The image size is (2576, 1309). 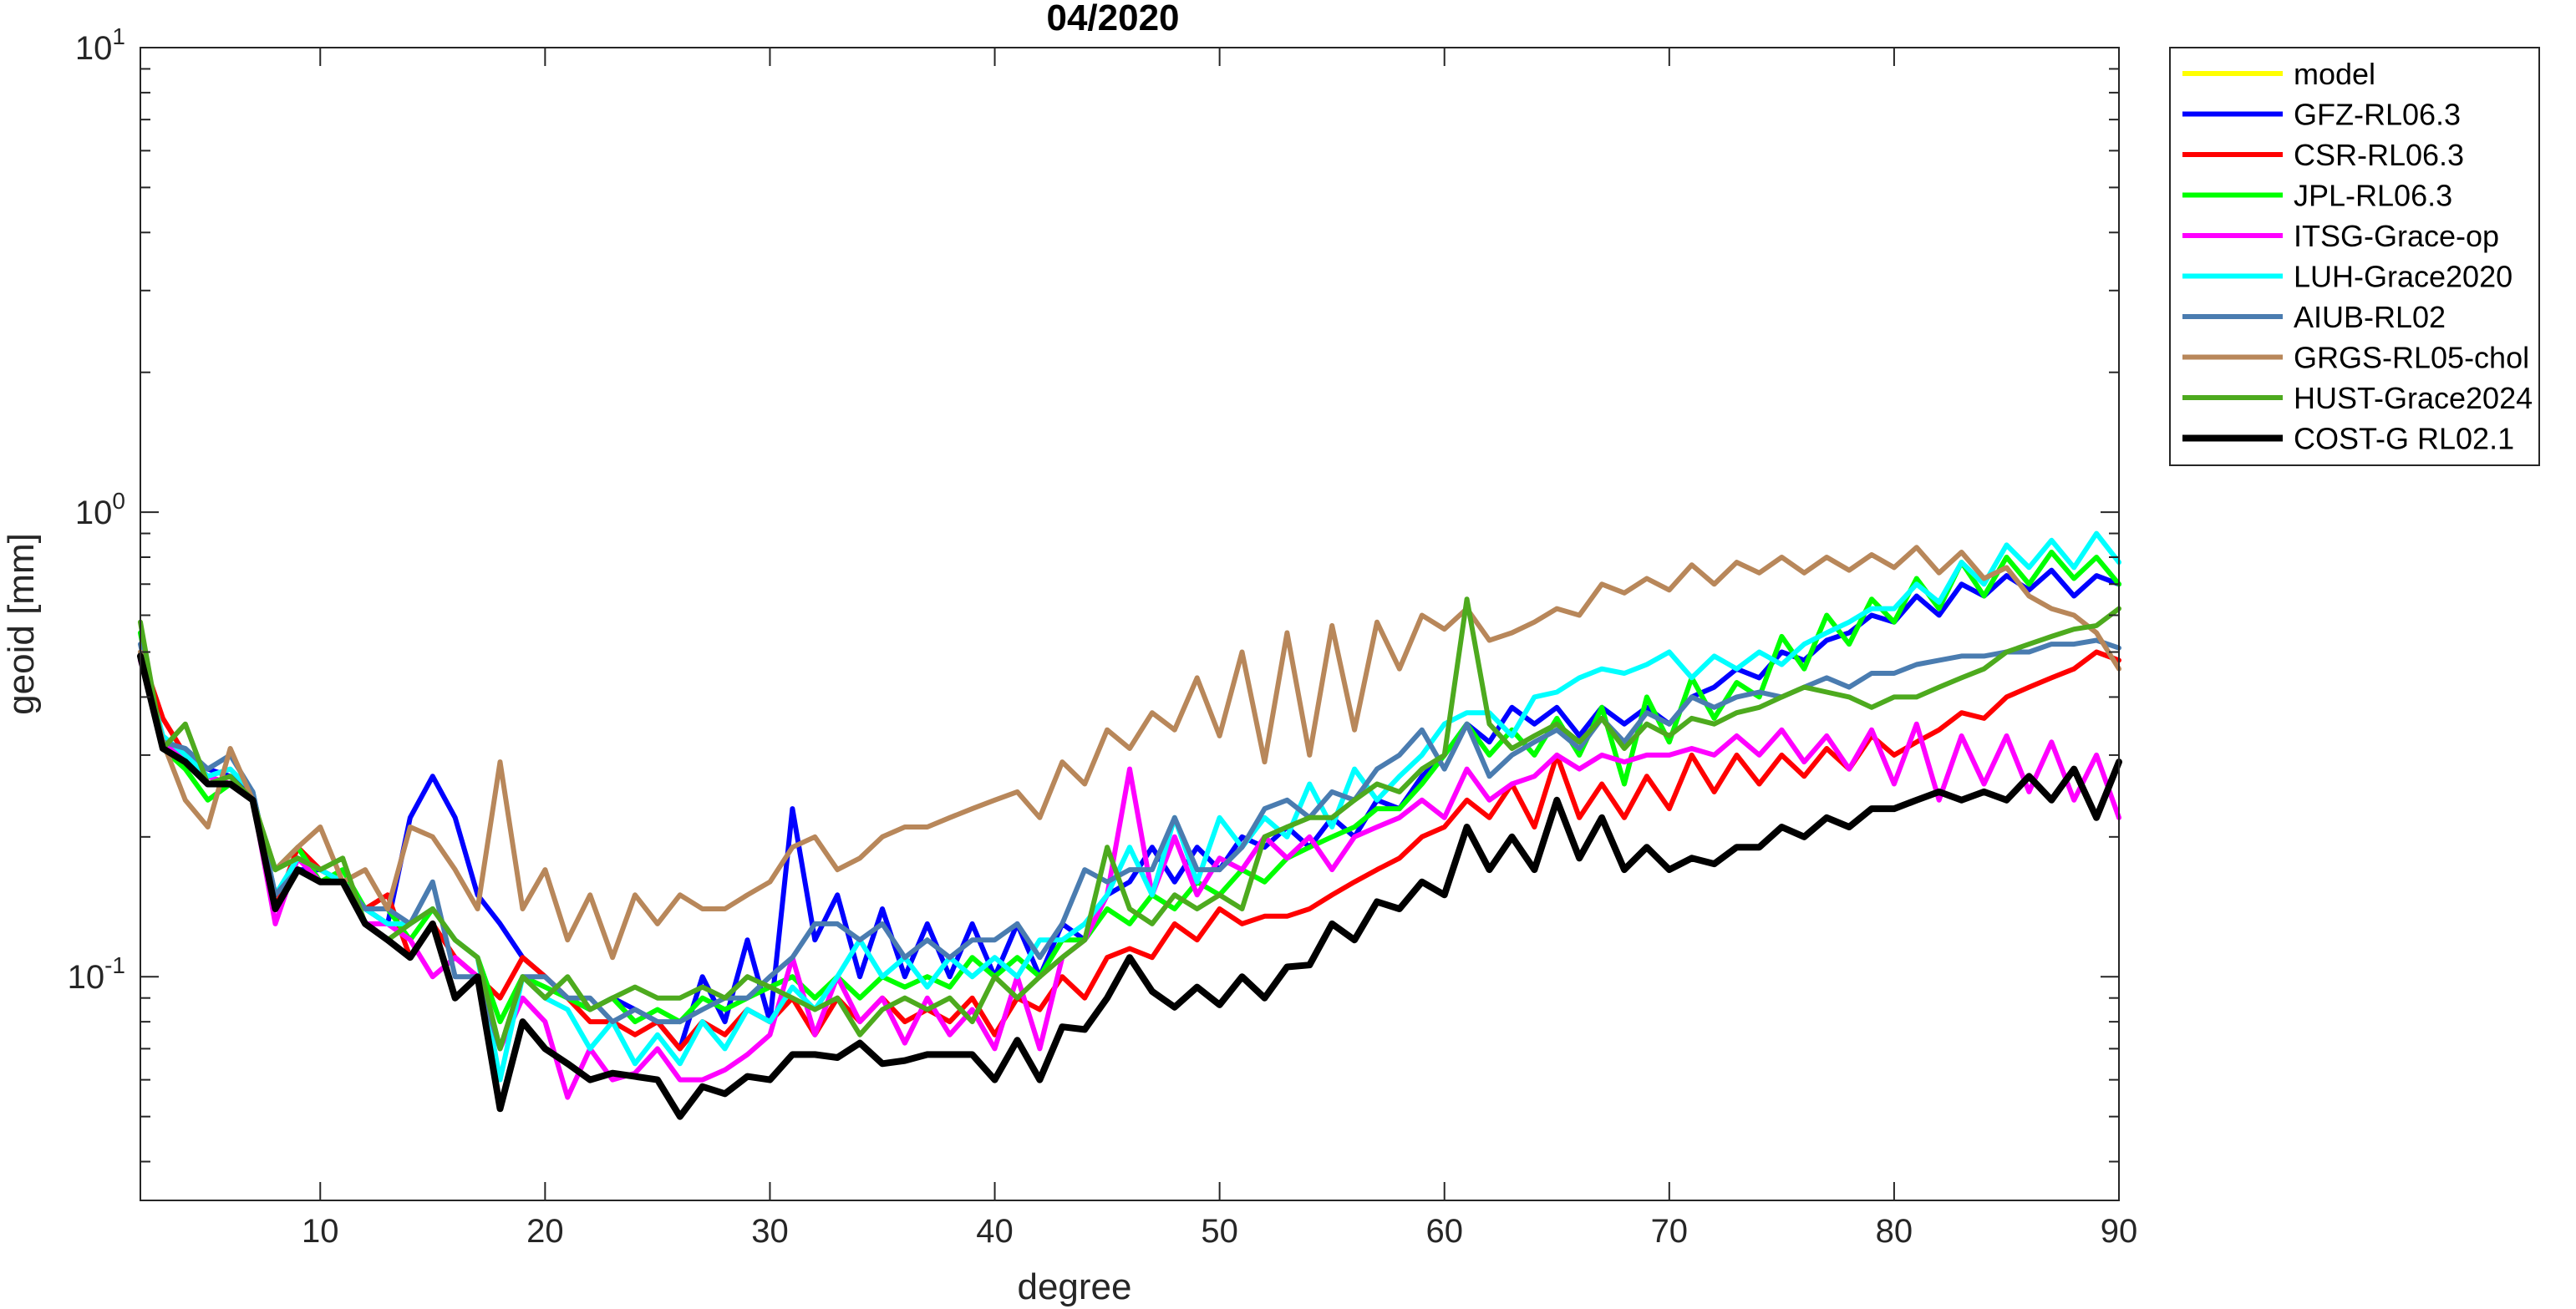 What do you see at coordinates (2370, 317) in the screenshot?
I see `legend-label-6: AIUB-RL02` at bounding box center [2370, 317].